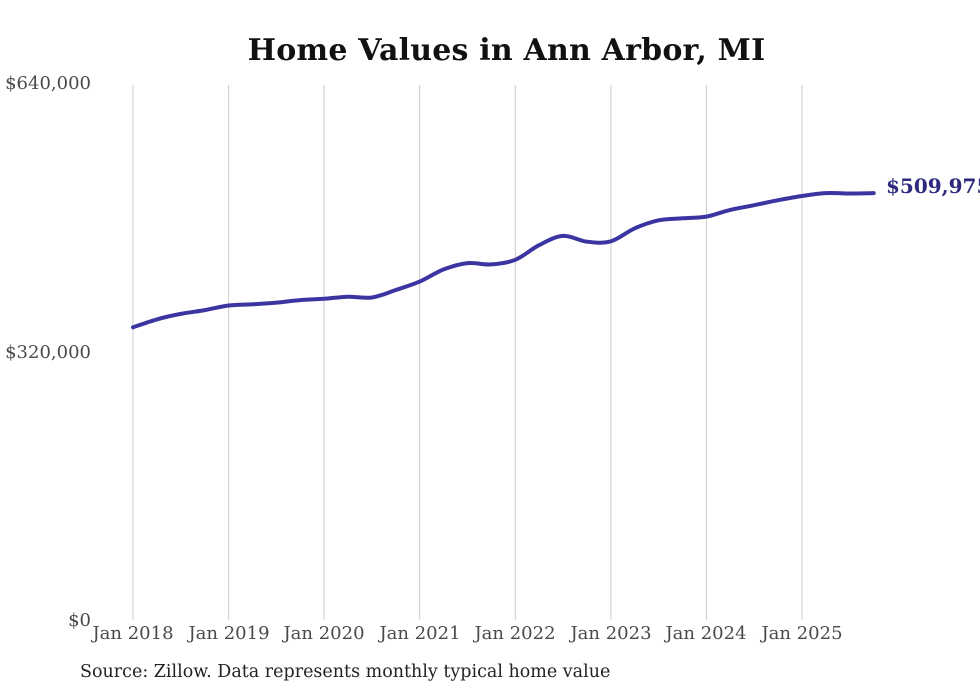 The image size is (980, 699). I want to click on x-tick-label: Jan 2021, so click(420, 633).